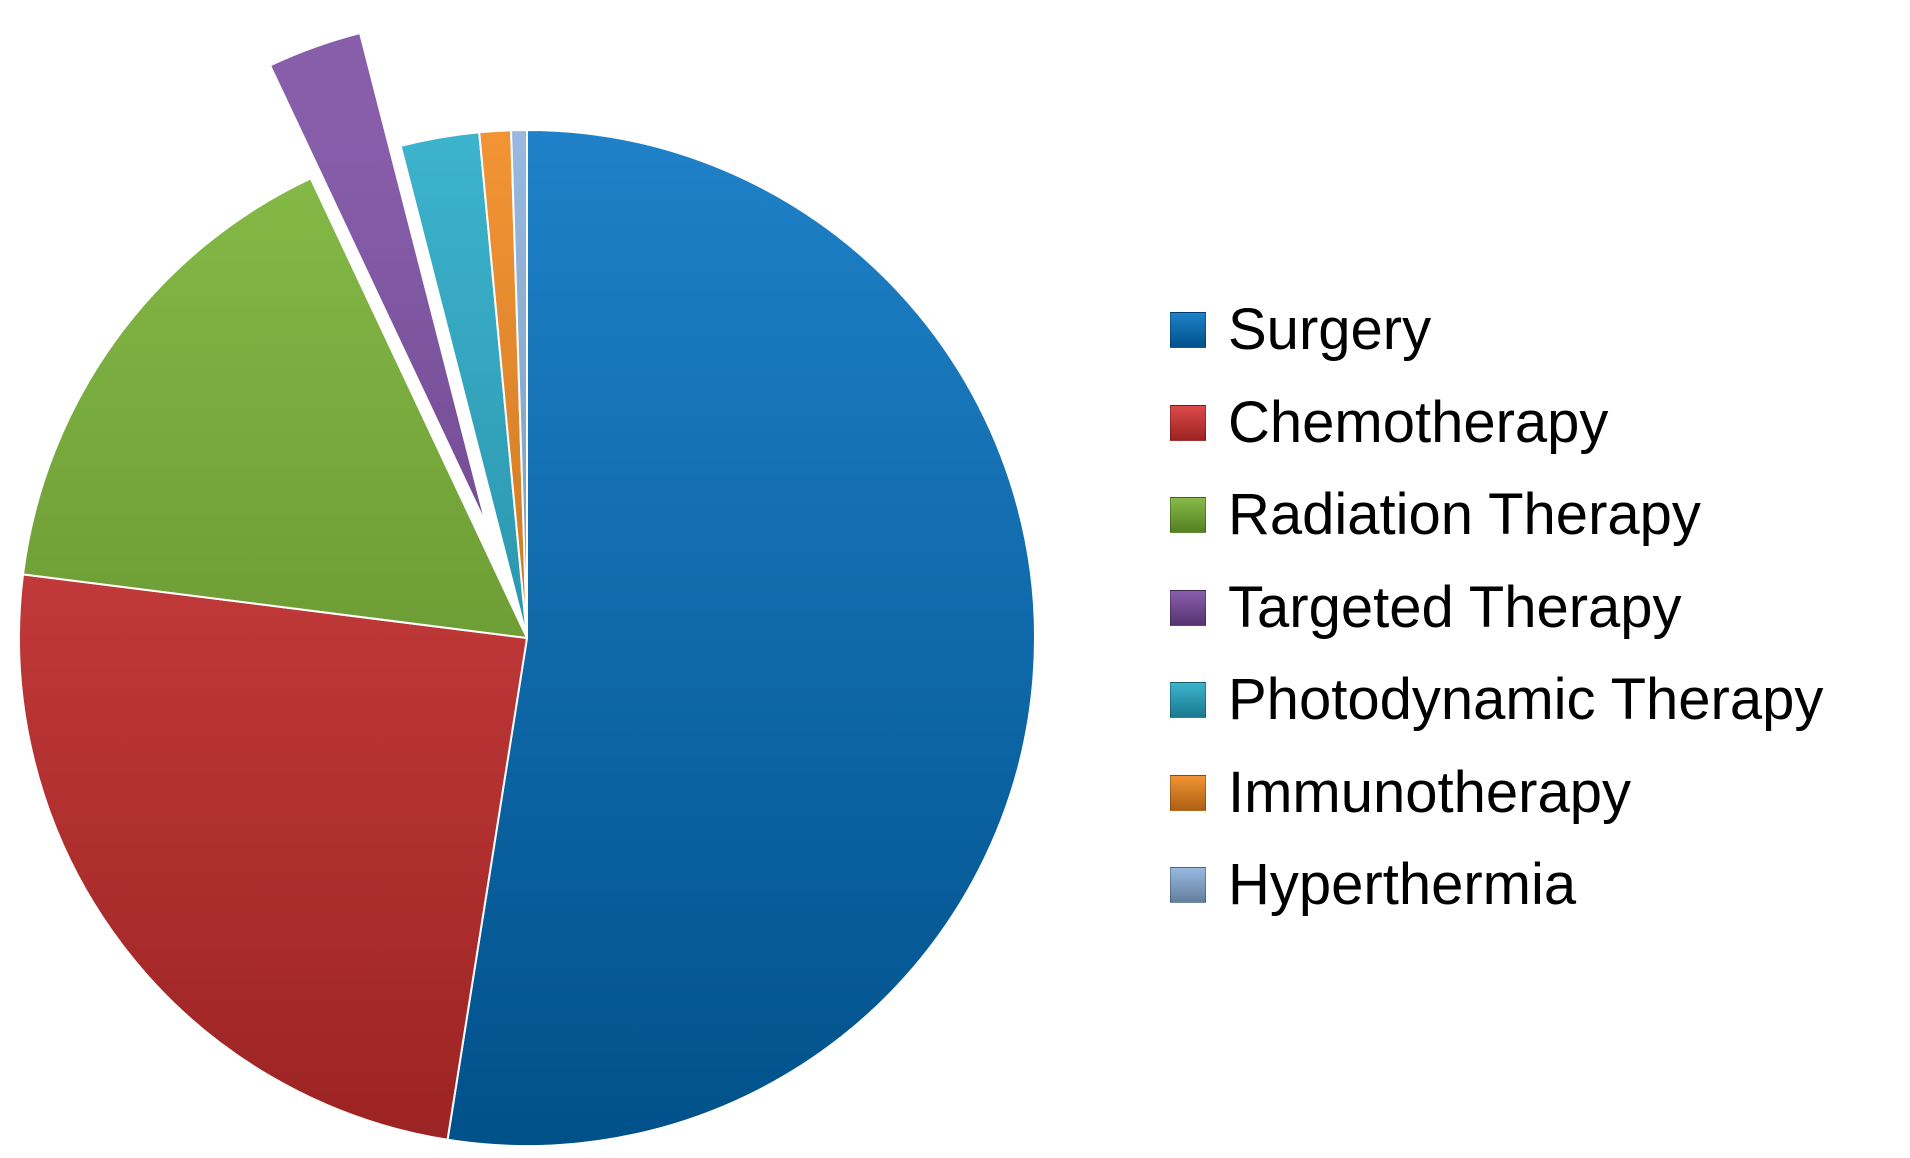 The width and height of the screenshot is (1910, 1158). I want to click on legend-item-hyperthermia: Hyperthermia, so click(1496, 885).